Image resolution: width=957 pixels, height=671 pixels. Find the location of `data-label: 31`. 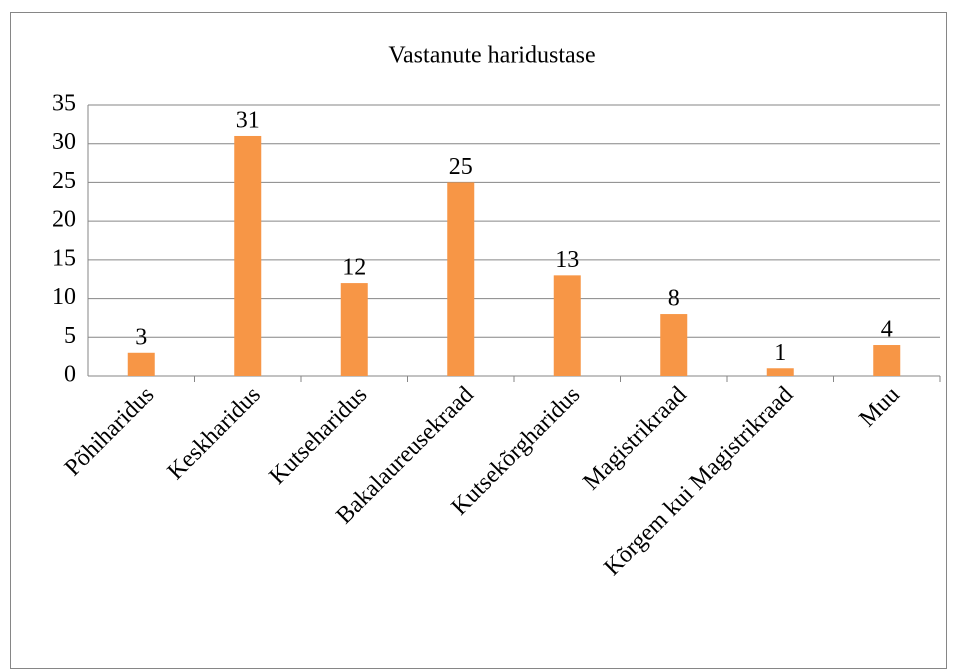

data-label: 31 is located at coordinates (248, 120).